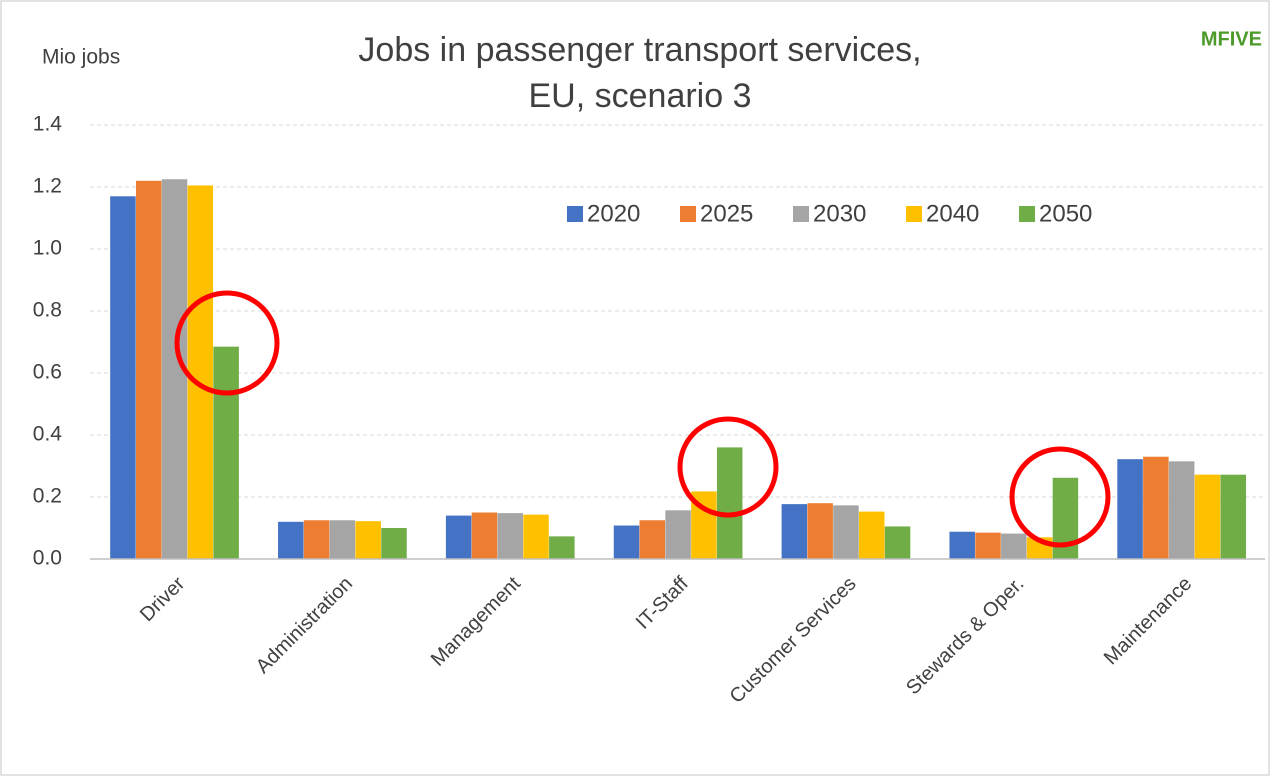 The image size is (1271, 777). Describe the element at coordinates (304, 625) in the screenshot. I see `x-tick-label: Administration` at that location.